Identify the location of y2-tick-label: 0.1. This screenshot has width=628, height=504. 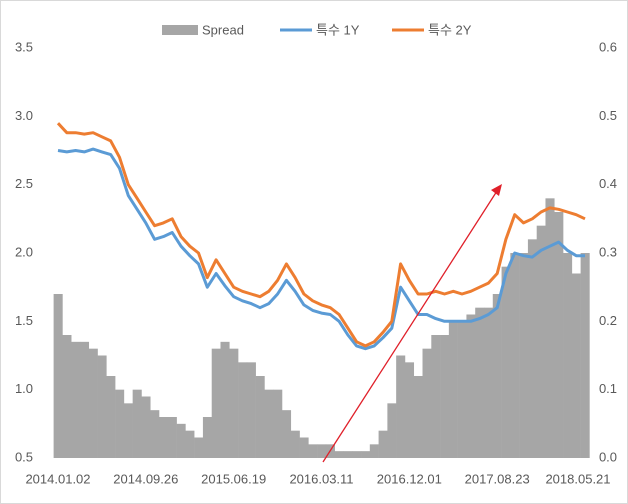
(608, 388).